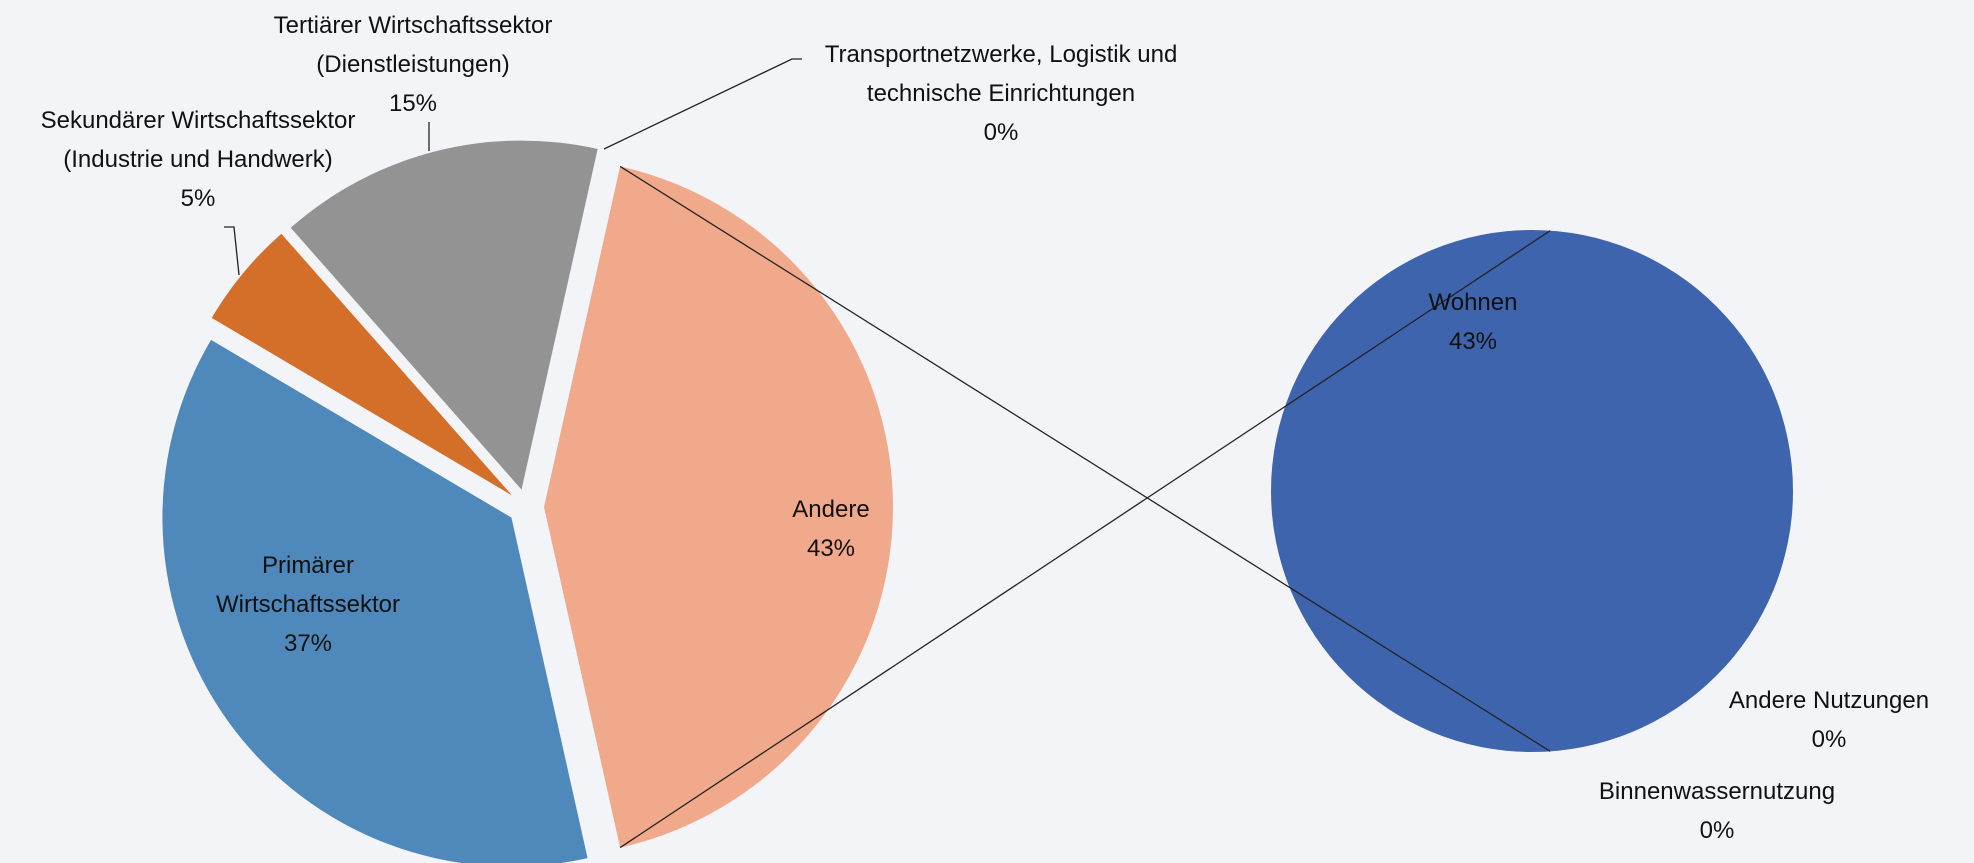  Describe the element at coordinates (1829, 700) in the screenshot. I see `category-label: Andere Nutzungen` at that location.